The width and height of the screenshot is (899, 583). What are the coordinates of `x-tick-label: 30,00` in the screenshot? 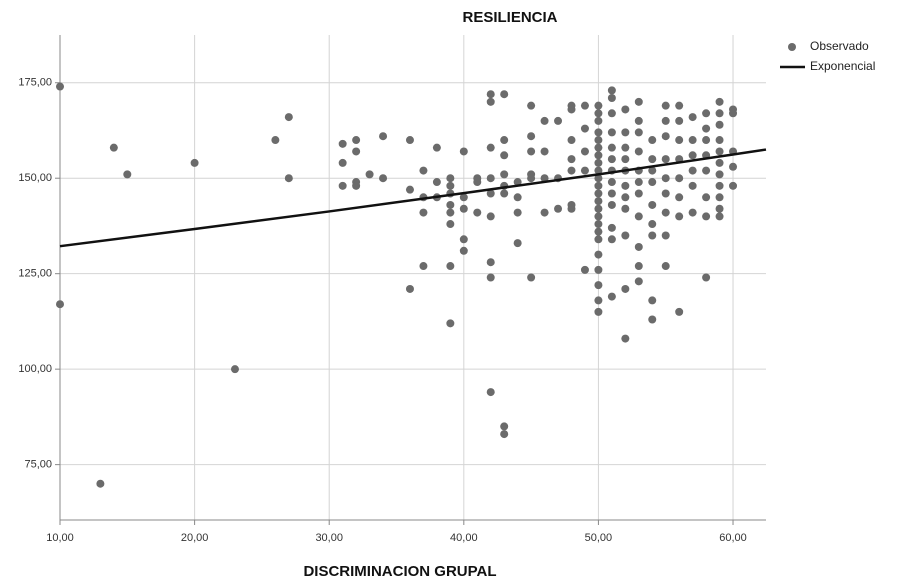 It's located at (329, 538).